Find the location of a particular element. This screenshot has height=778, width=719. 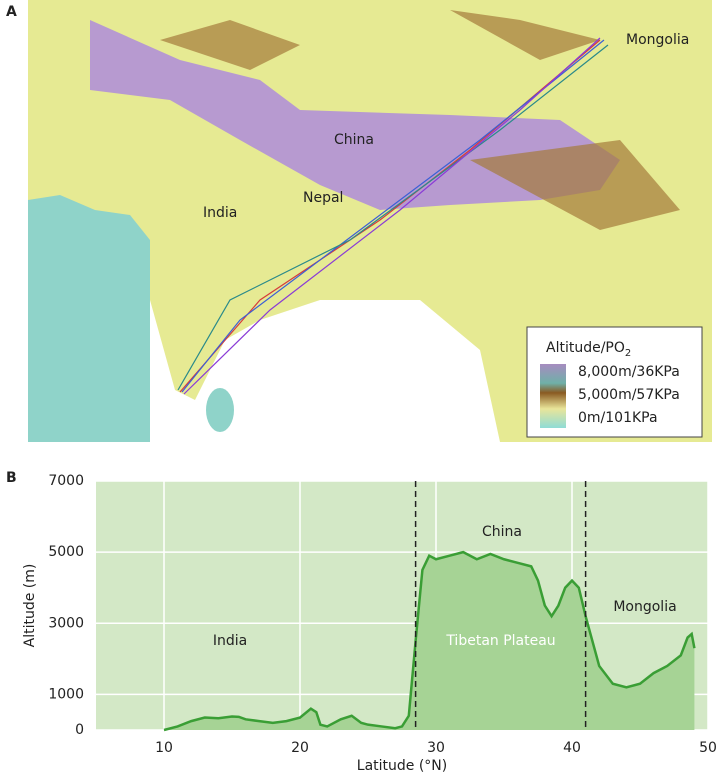

sri-lanka is located at coordinates (220, 410).